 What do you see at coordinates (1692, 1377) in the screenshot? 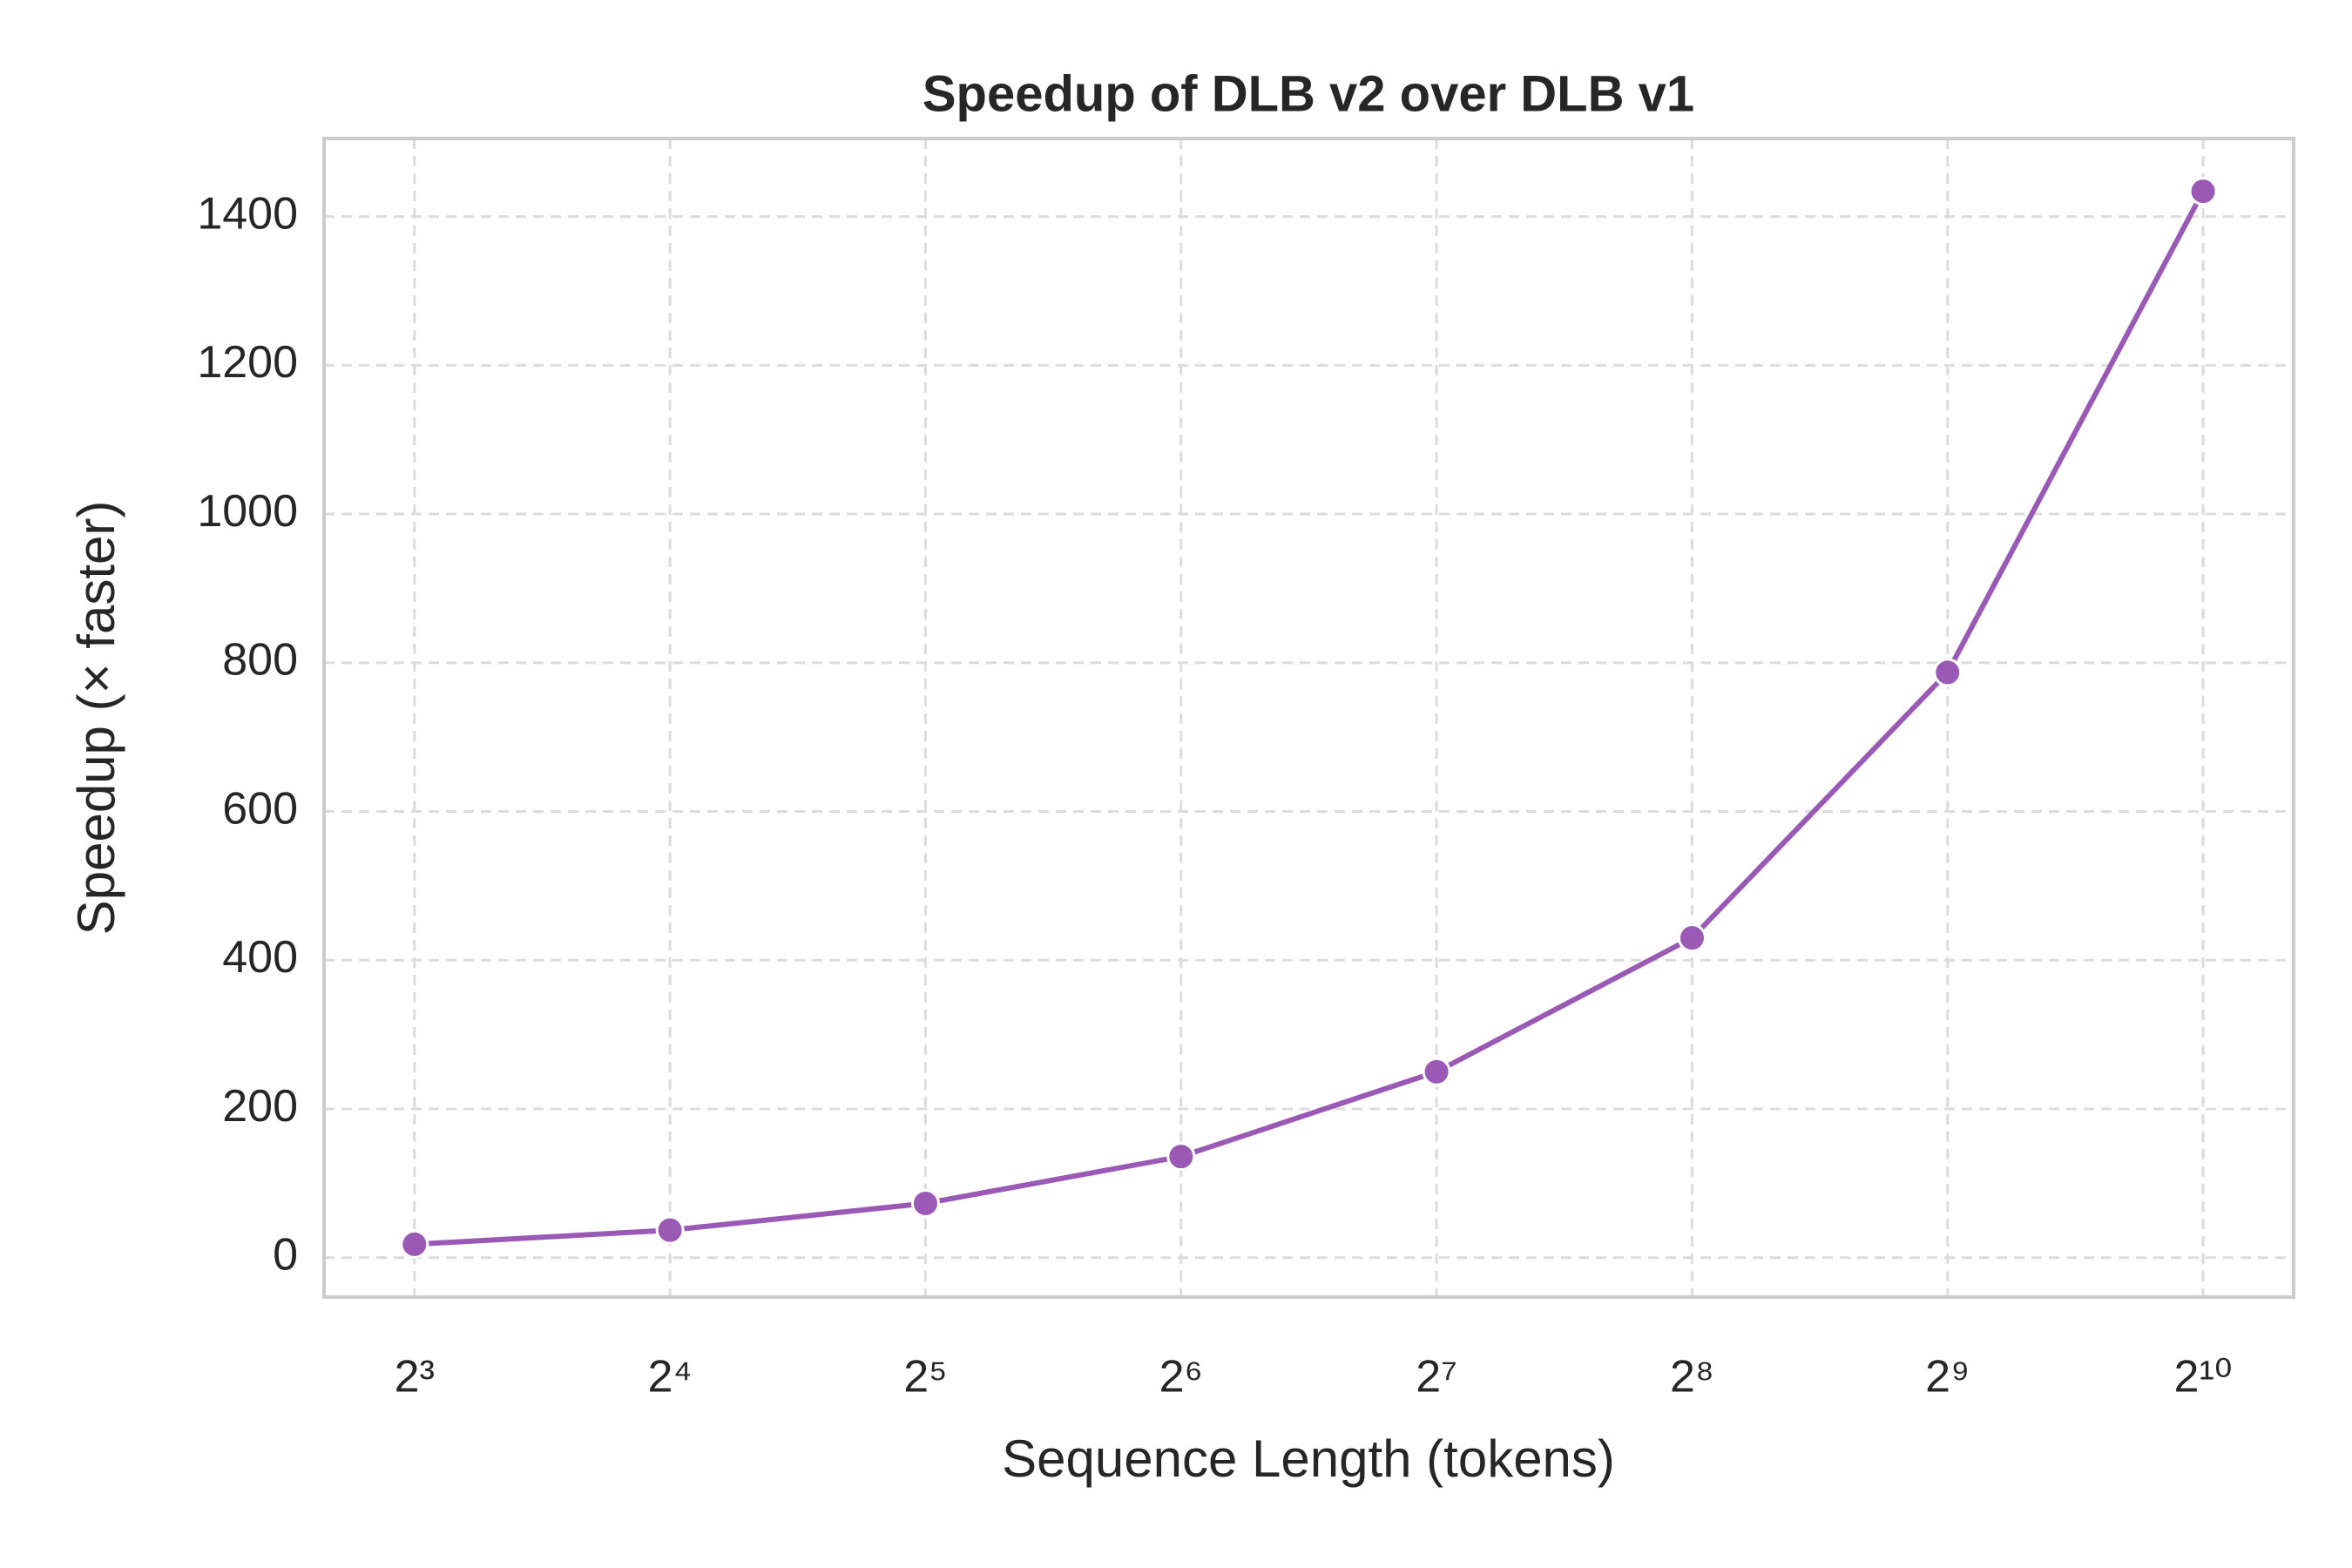
I see `x-tick-label: 2⁸` at bounding box center [1692, 1377].